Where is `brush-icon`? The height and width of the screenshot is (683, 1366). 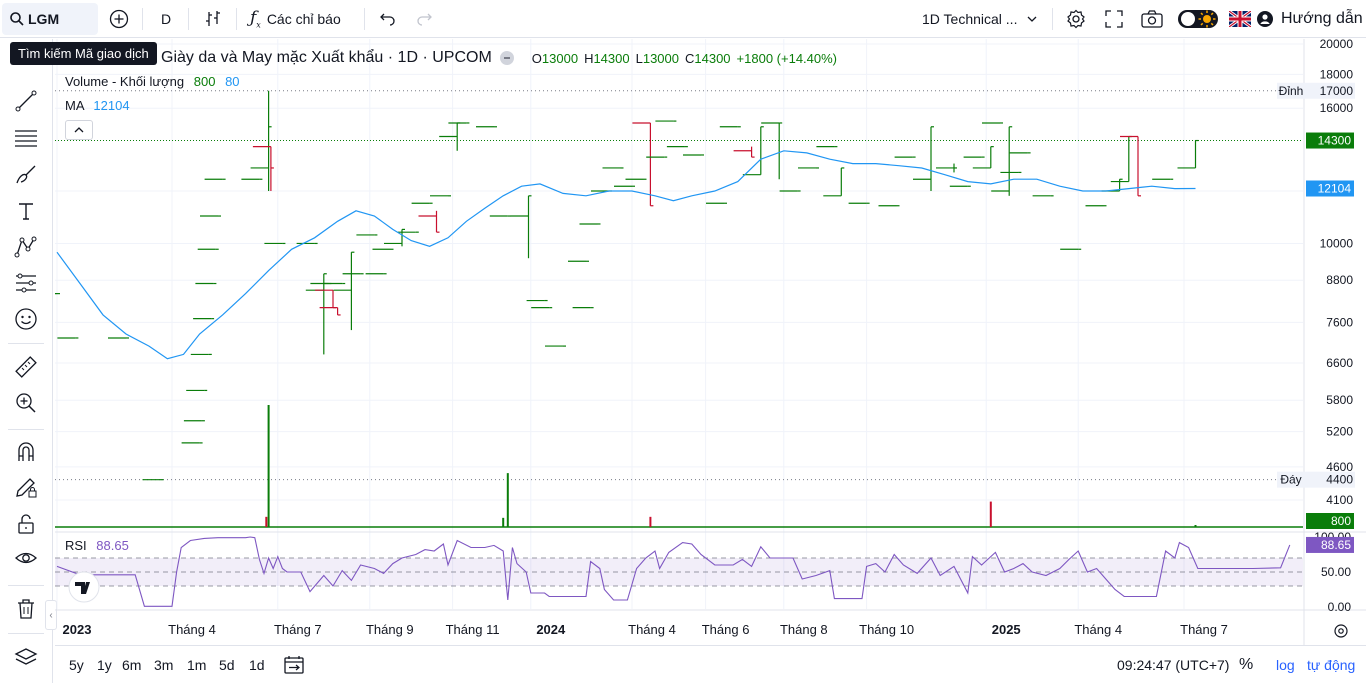
brush-icon is located at coordinates (26, 174).